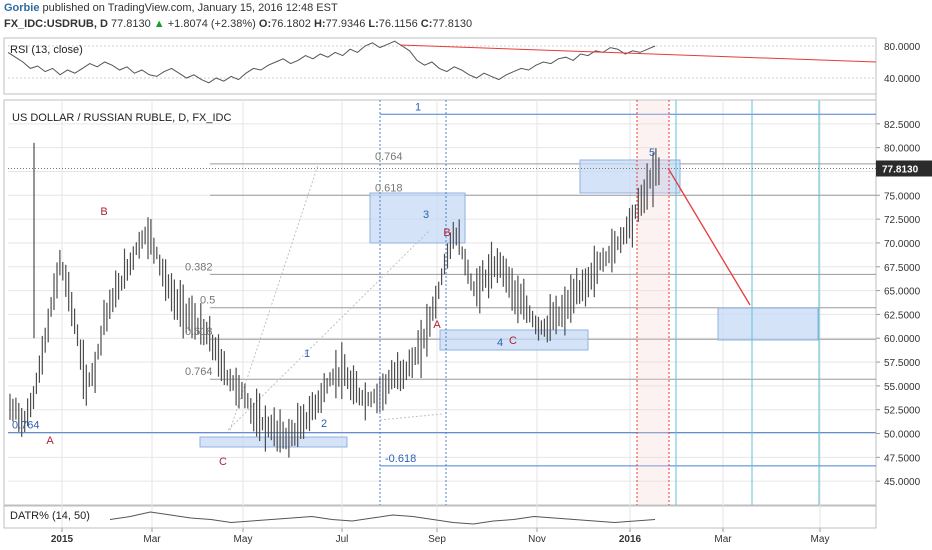 This screenshot has width=932, height=550. Describe the element at coordinates (56, 24) in the screenshot. I see `symbol-name: FX_IDC:USDRUB, D` at that location.